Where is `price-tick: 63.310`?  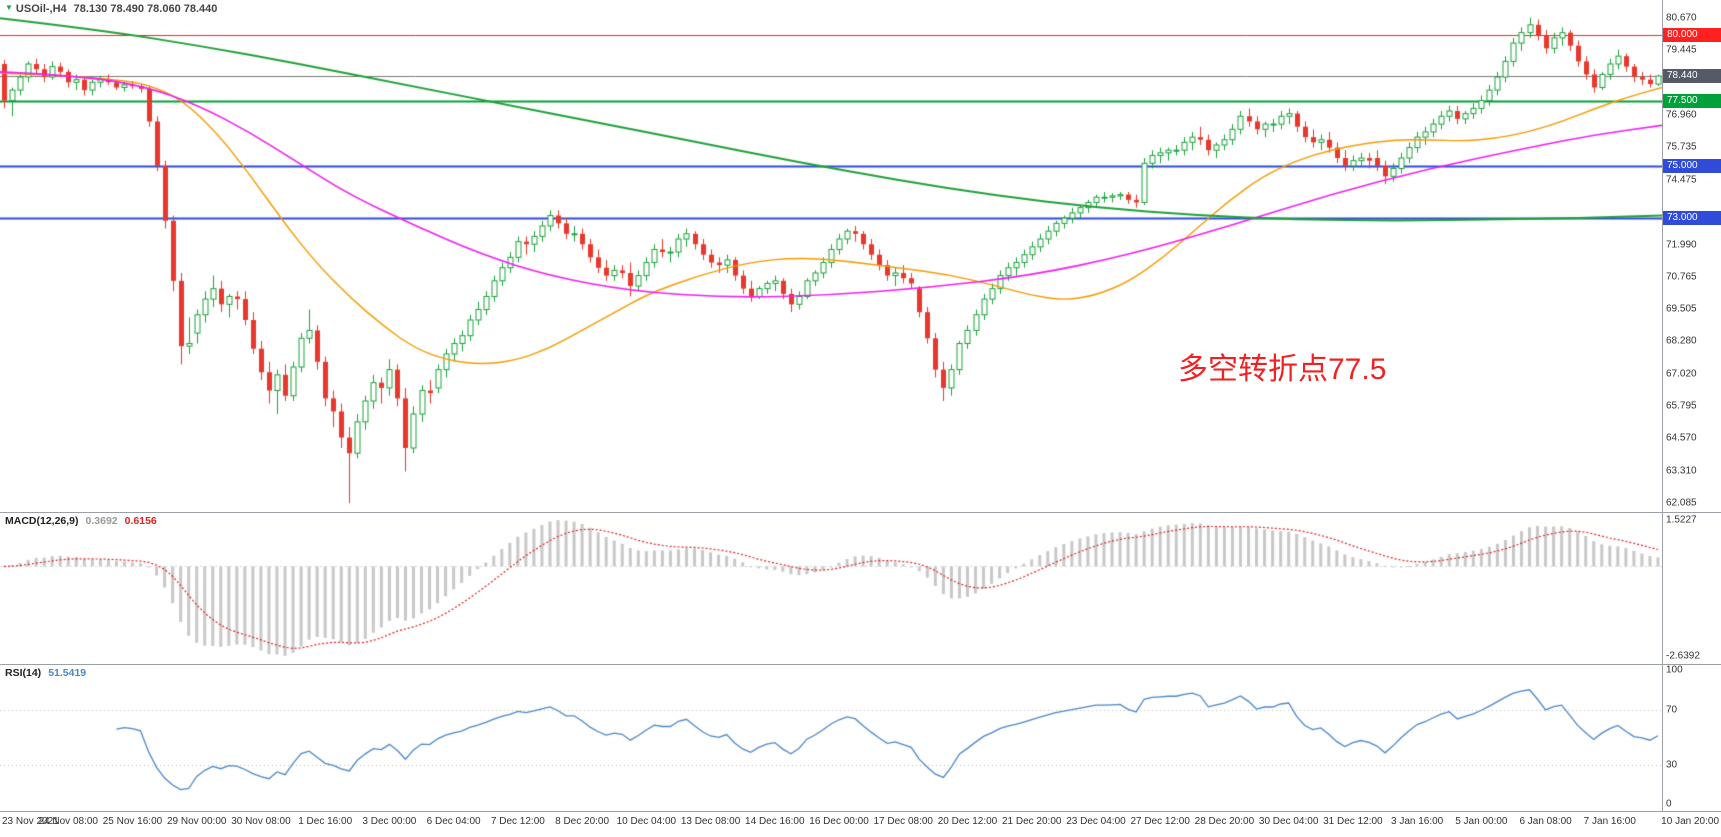
price-tick: 63.310 is located at coordinates (1681, 471).